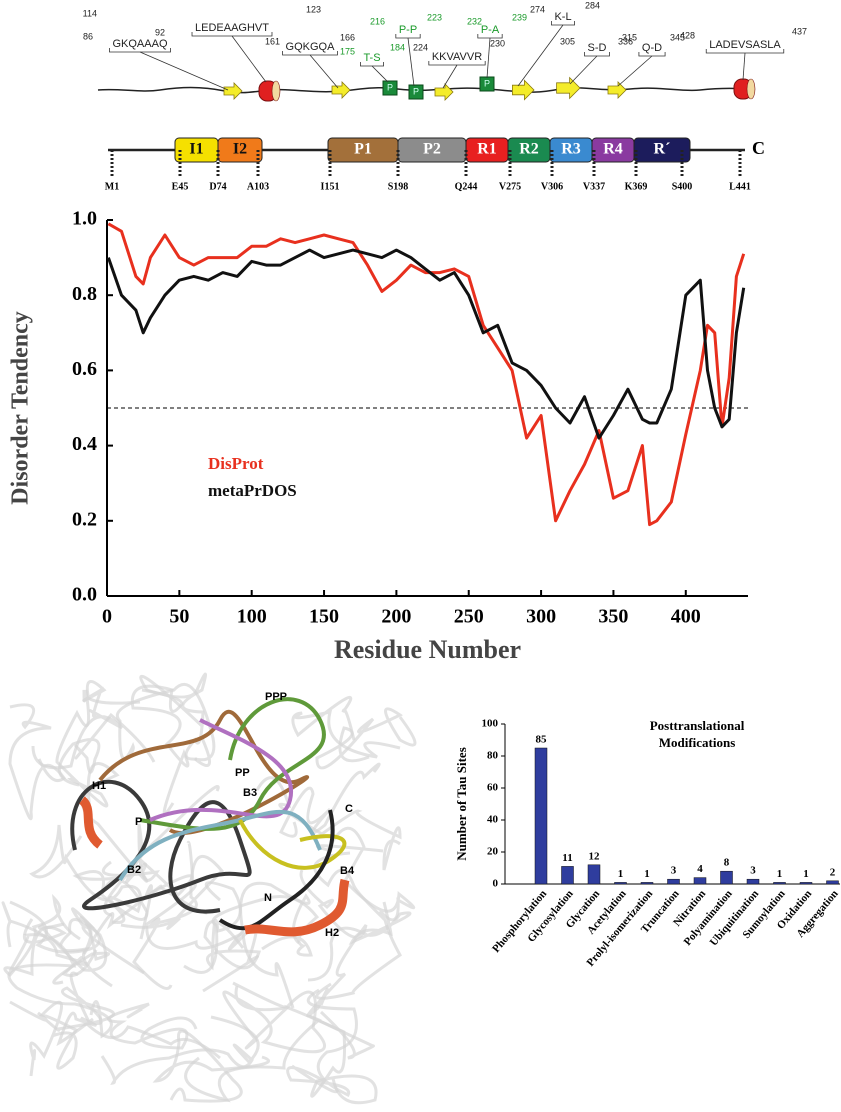 This screenshot has height=1112, width=841. I want to click on motif-start: 114, so click(90, 13).